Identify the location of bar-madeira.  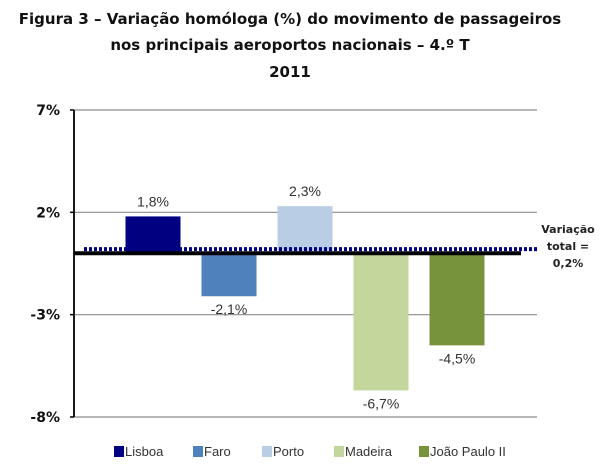
(381, 322).